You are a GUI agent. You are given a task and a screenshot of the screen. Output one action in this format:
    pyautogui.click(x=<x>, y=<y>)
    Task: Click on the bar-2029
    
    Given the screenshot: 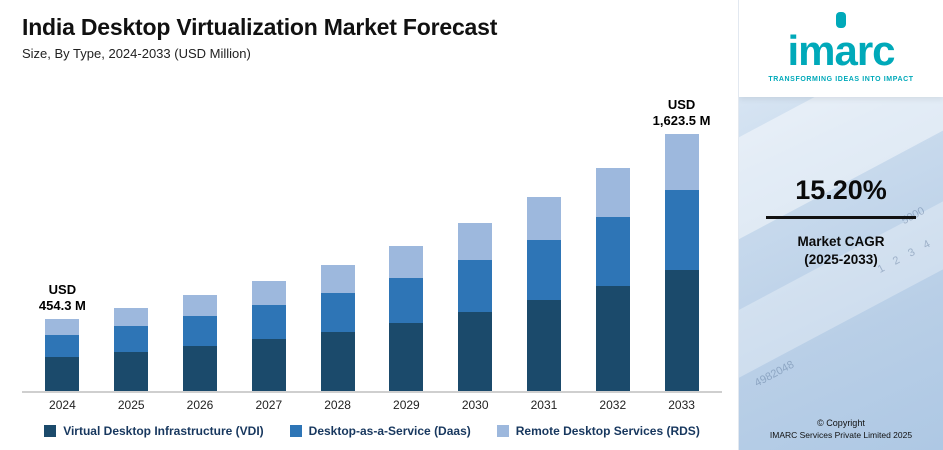 What is the action you would take?
    pyautogui.click(x=406, y=318)
    